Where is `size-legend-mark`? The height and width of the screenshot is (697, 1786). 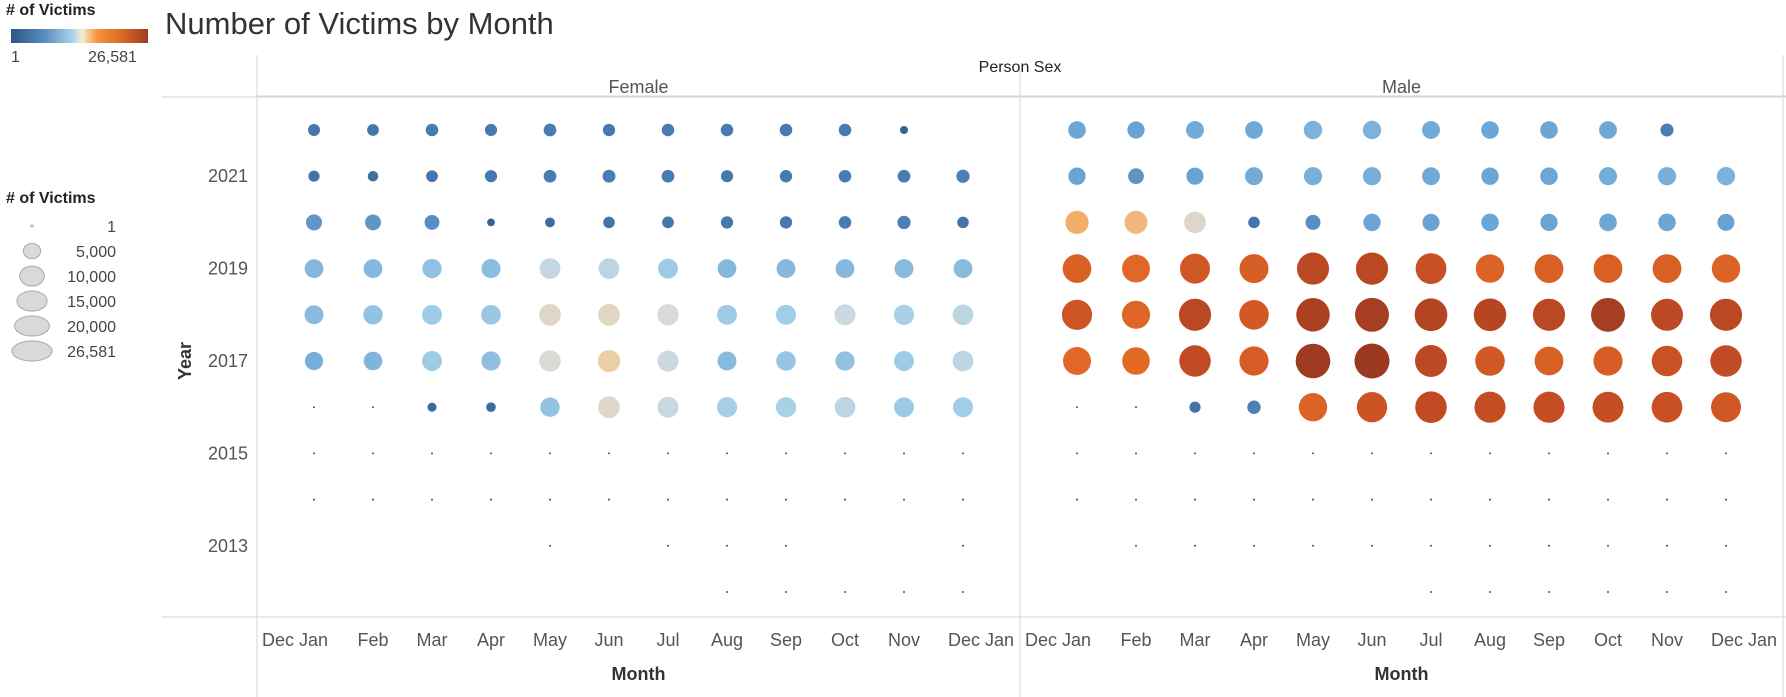
size-legend-mark is located at coordinates (32, 301).